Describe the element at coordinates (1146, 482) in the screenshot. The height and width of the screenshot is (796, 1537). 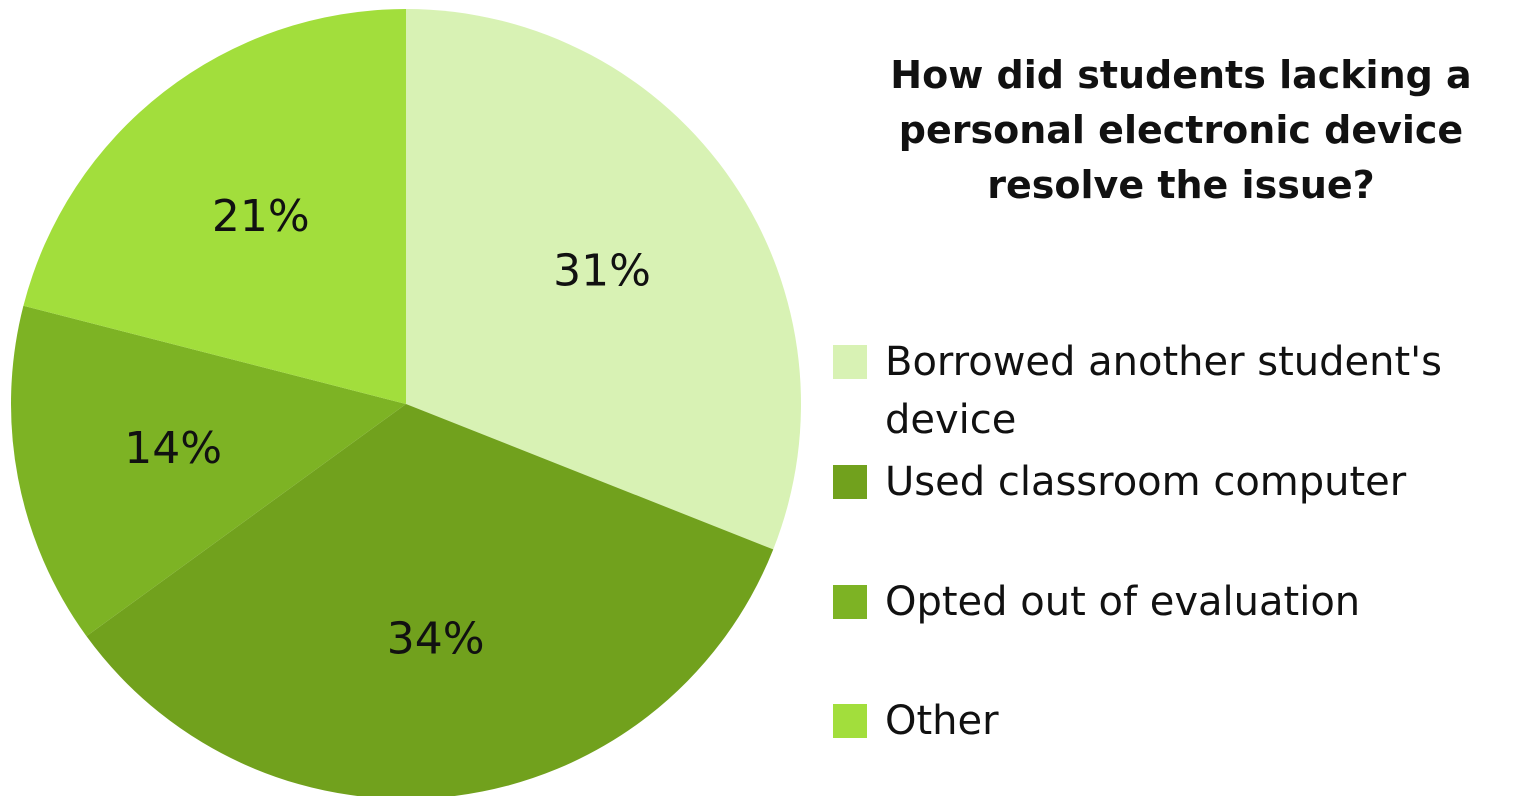
I see `legend-label-classroom: Used classroom computer` at that location.